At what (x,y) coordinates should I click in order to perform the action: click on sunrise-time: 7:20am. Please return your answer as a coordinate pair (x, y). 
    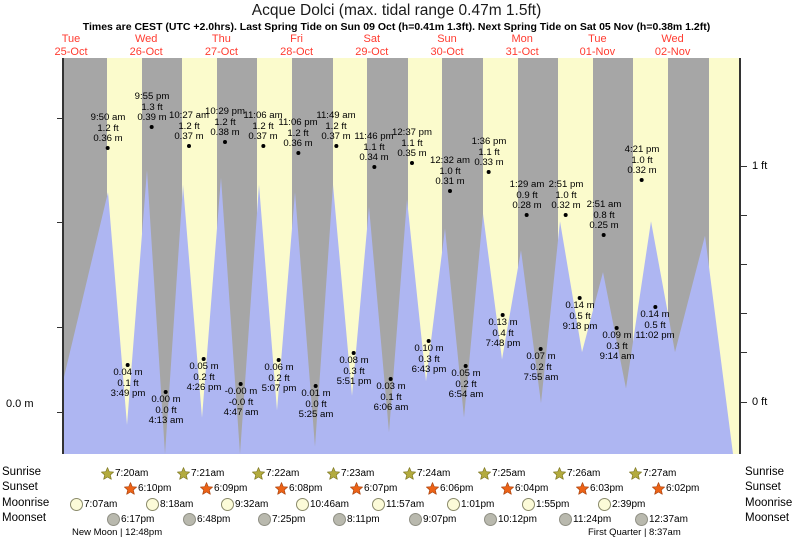
    Looking at the image, I should click on (132, 473).